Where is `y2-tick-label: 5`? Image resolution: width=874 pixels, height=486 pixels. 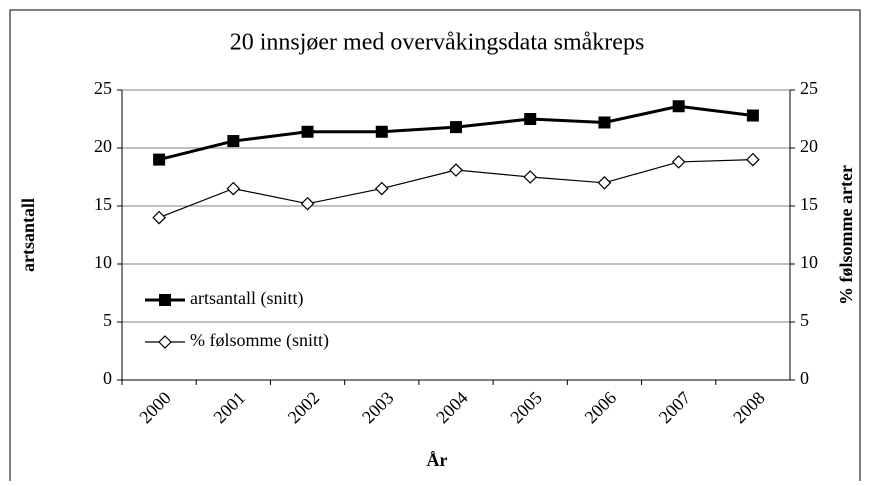
y2-tick-label: 5 is located at coordinates (804, 320).